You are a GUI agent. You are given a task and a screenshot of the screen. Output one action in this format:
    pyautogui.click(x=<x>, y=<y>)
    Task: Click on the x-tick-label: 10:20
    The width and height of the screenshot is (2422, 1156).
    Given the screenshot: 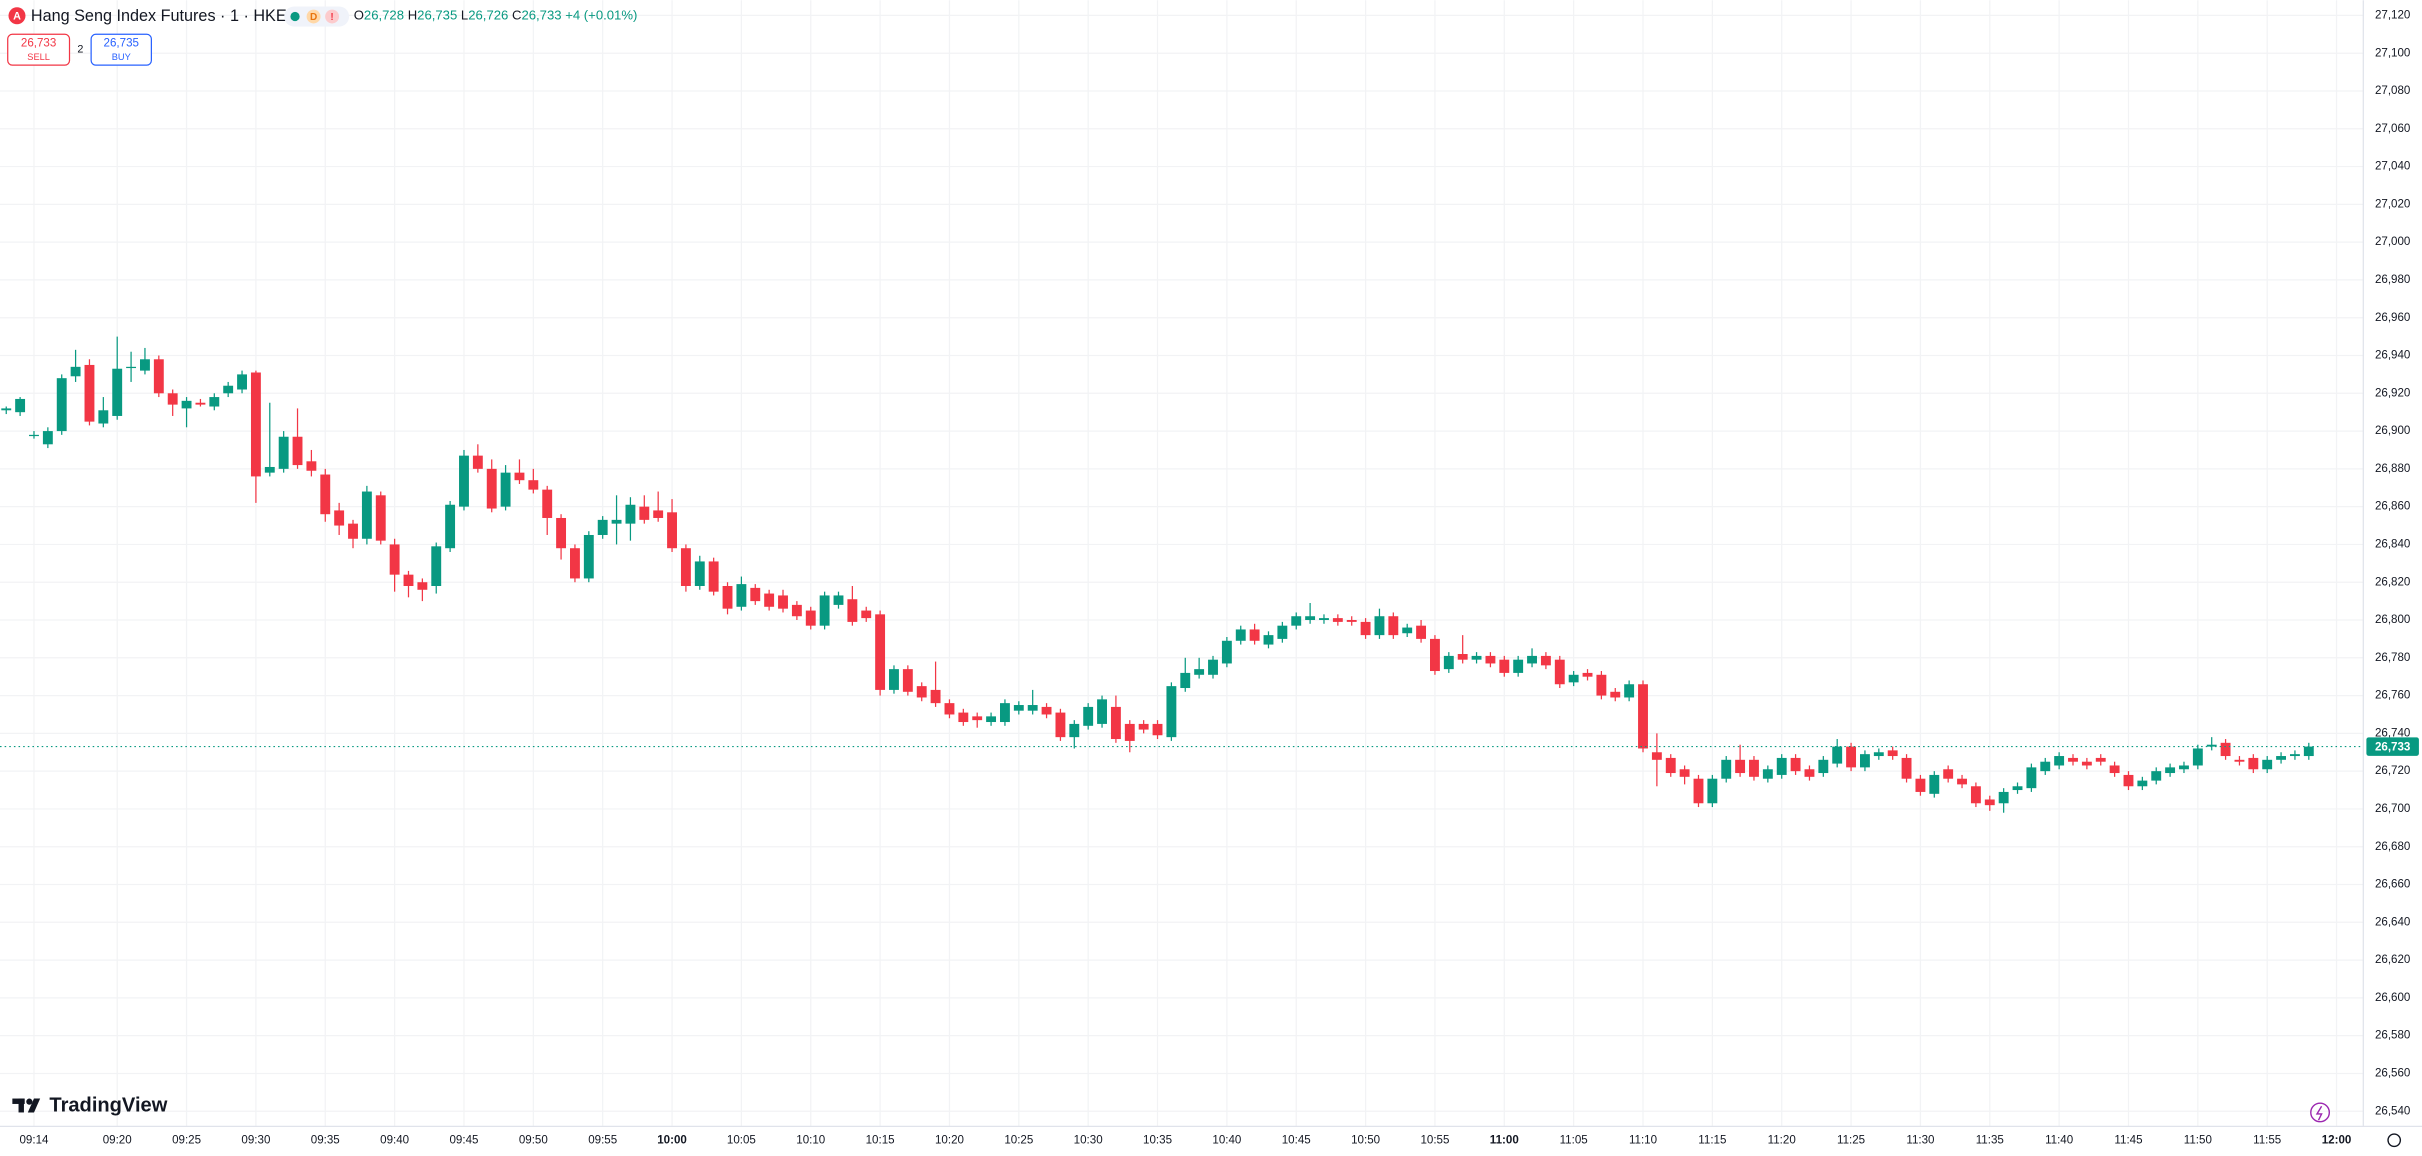 What is the action you would take?
    pyautogui.click(x=949, y=1140)
    